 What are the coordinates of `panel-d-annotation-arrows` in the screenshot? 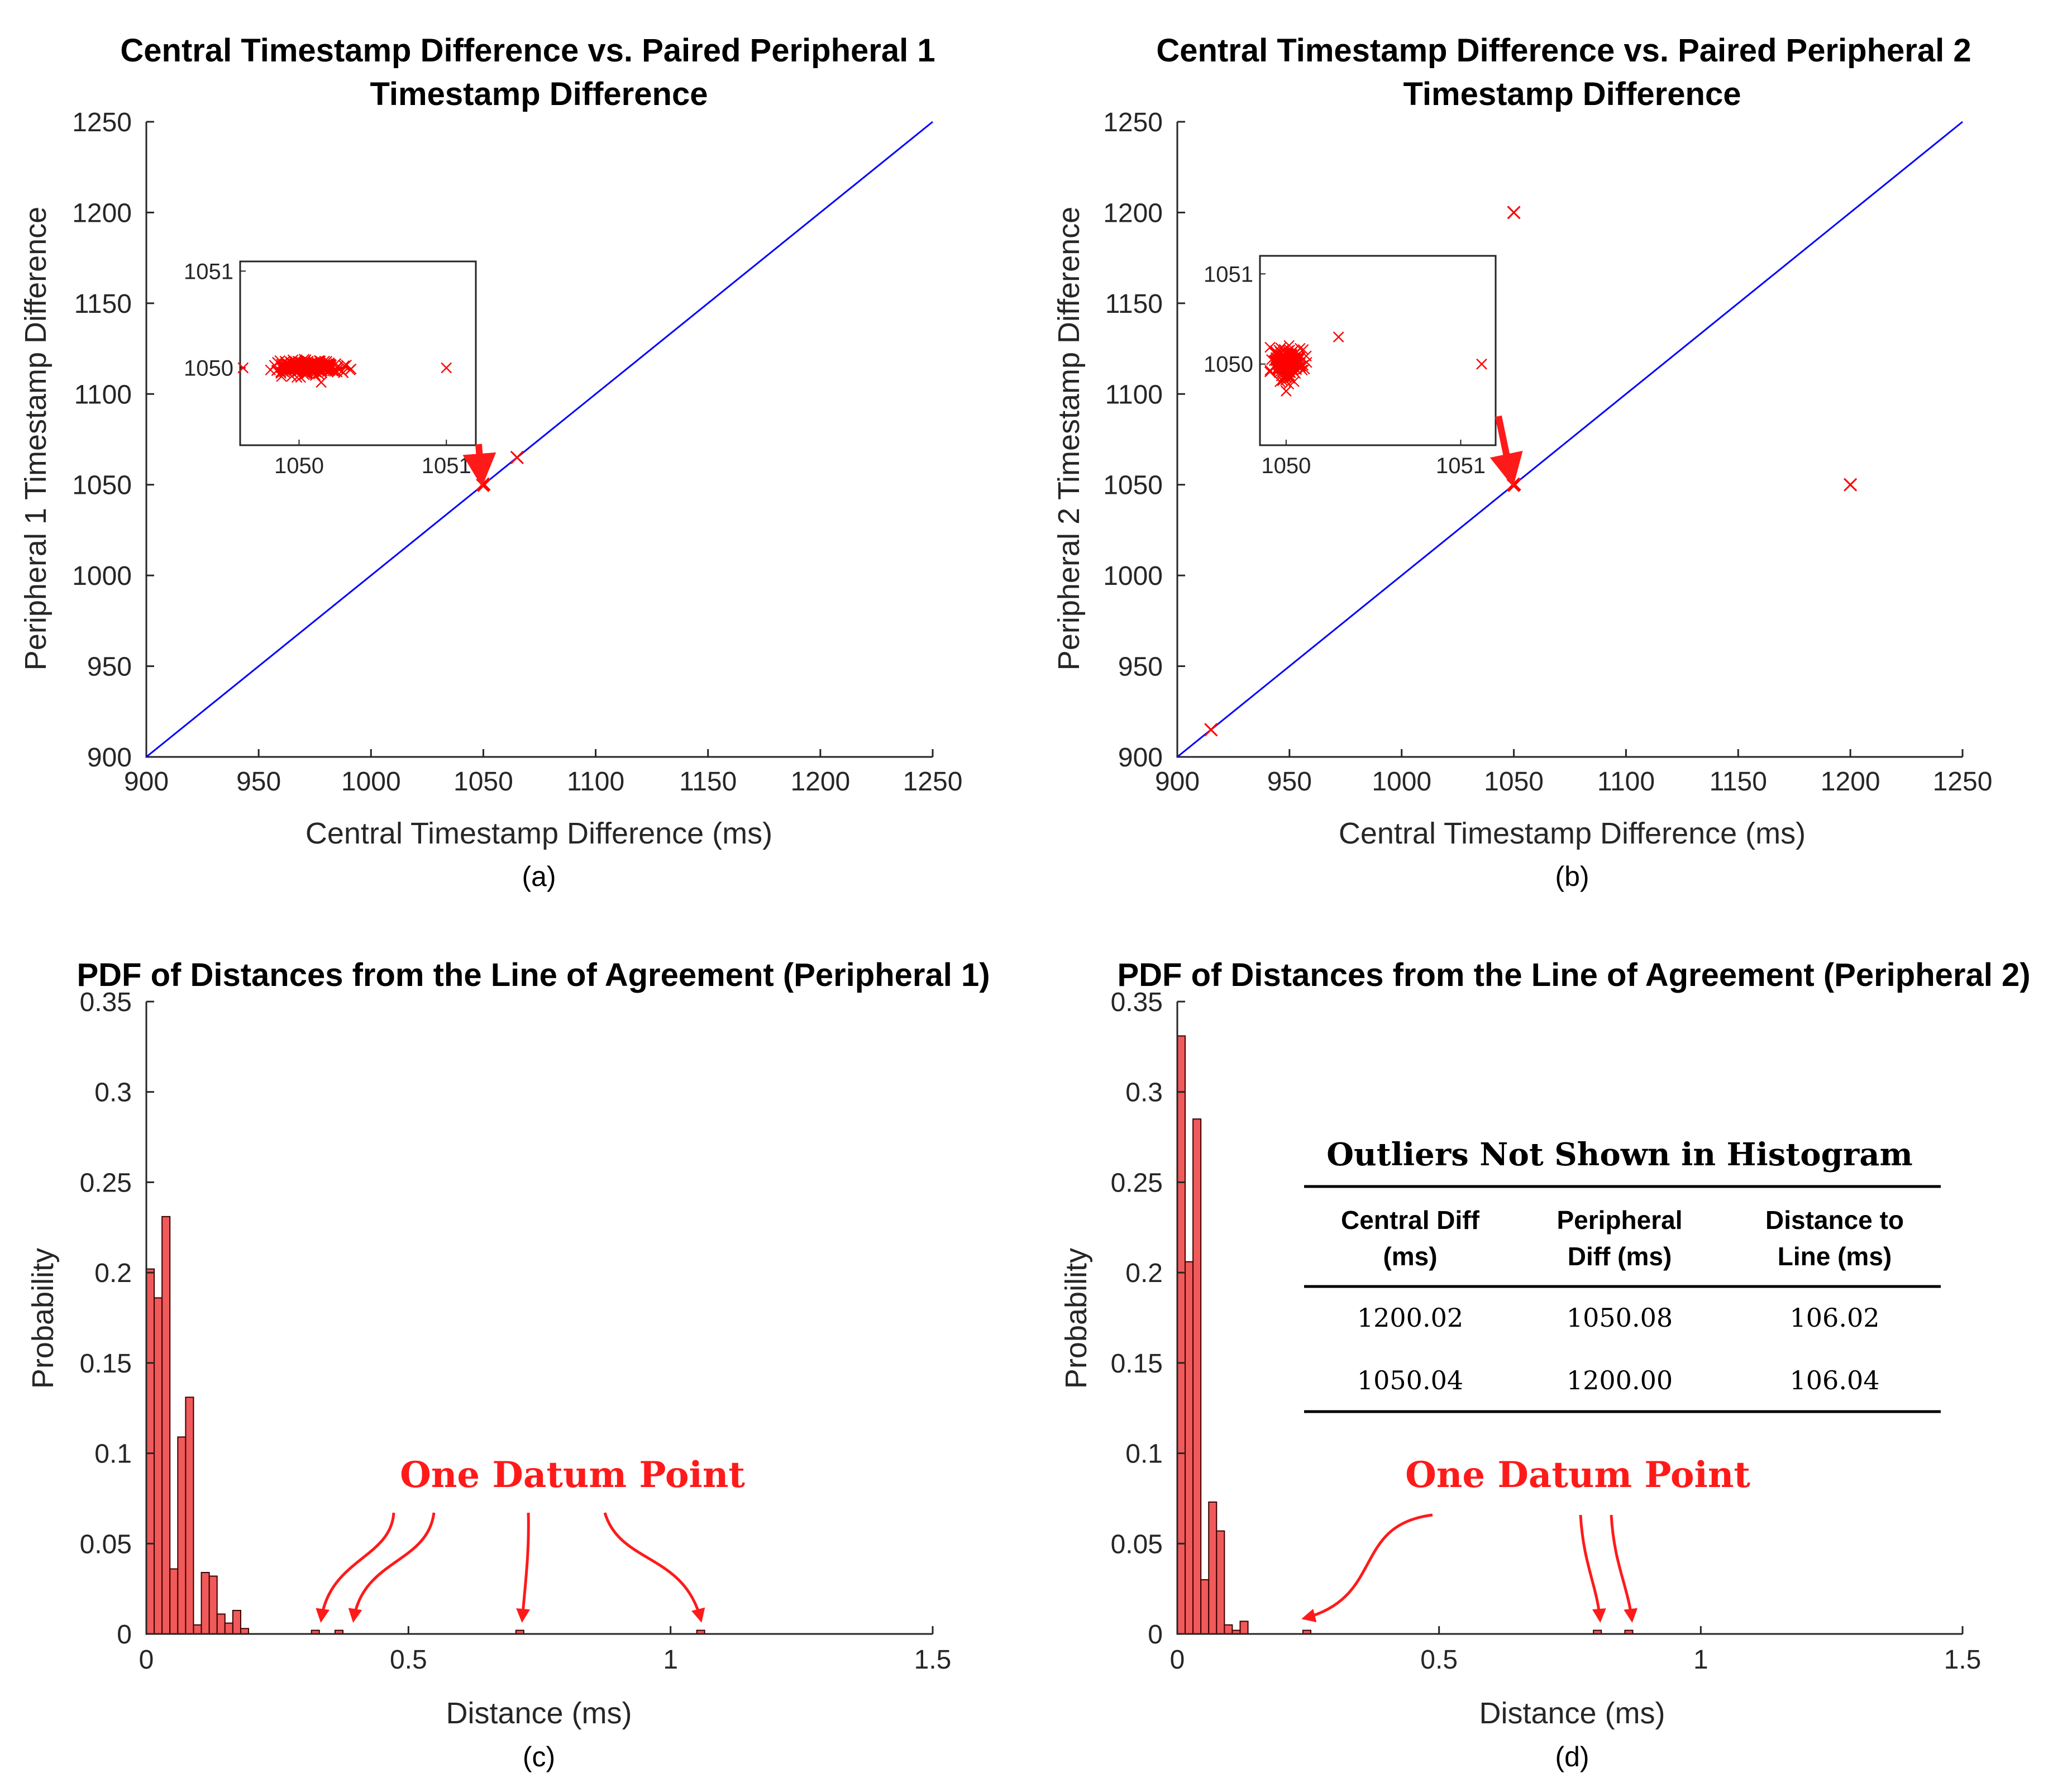 It's located at (1469, 1568).